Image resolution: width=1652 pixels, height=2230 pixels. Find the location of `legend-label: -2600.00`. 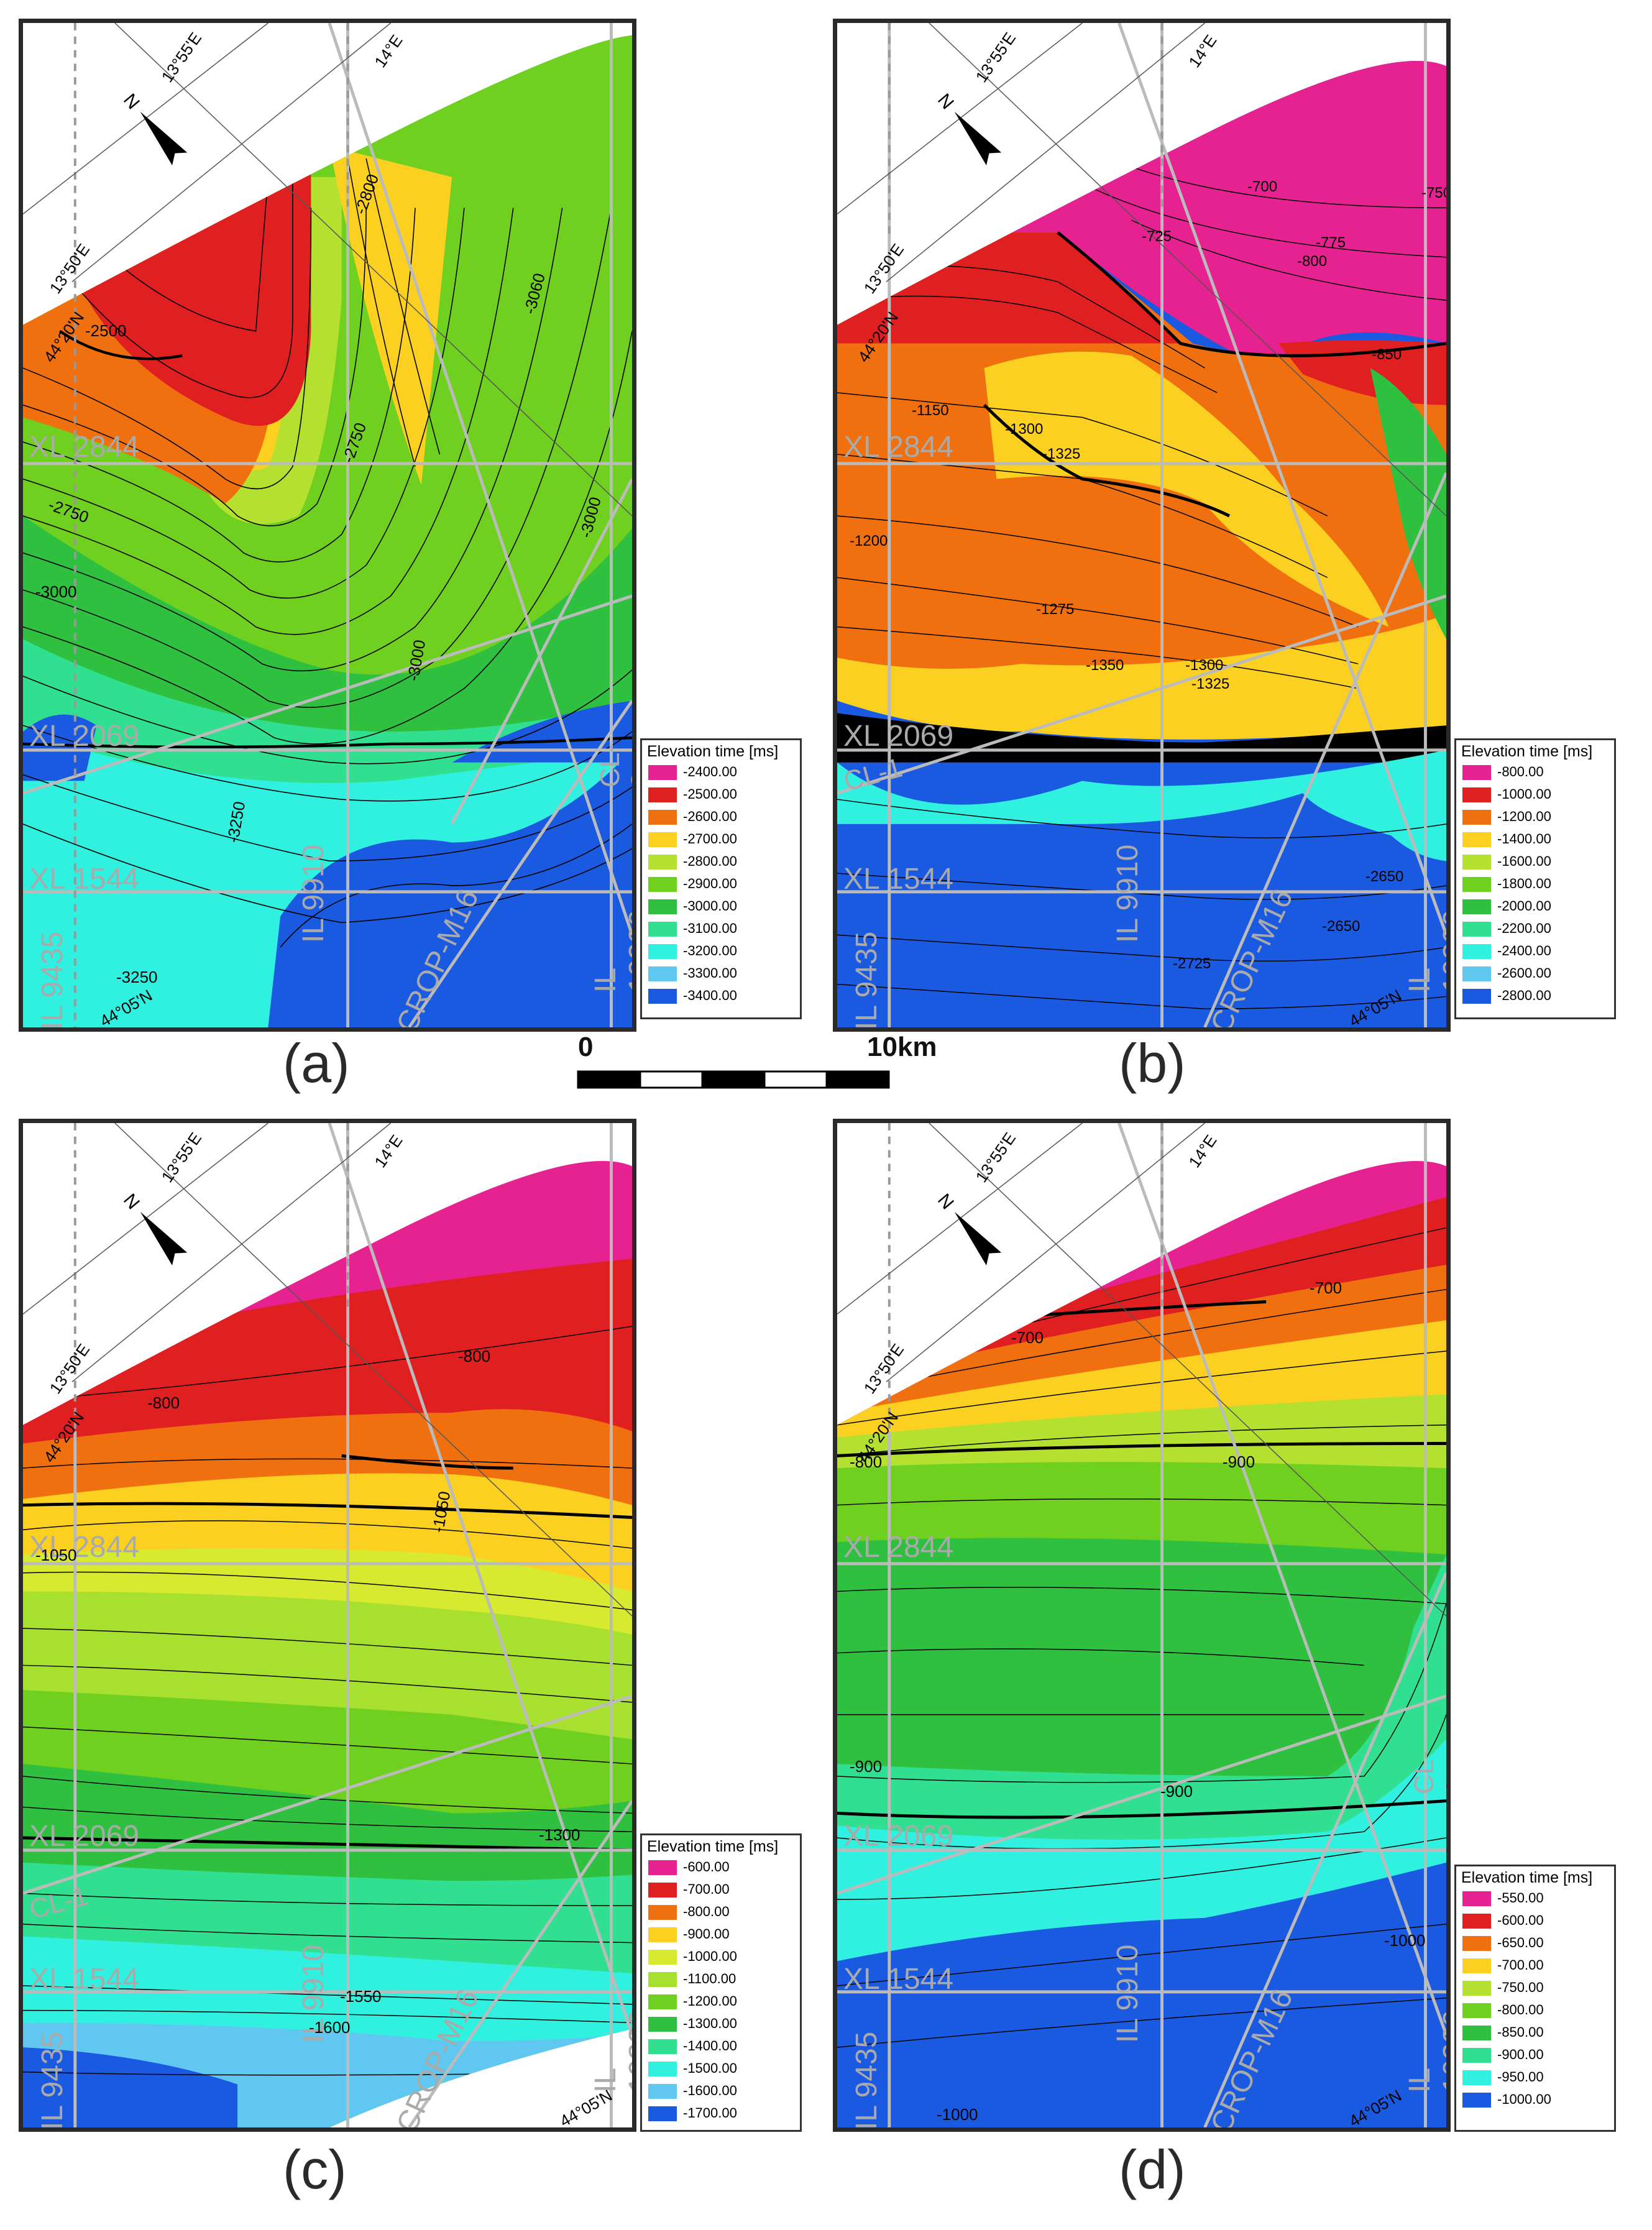

legend-label: -2600.00 is located at coordinates (710, 816).